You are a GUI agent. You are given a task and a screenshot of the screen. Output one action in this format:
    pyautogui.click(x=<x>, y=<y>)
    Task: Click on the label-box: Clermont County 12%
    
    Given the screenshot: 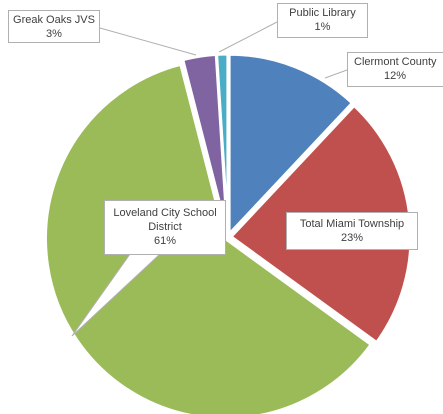 What is the action you would take?
    pyautogui.click(x=395, y=69)
    